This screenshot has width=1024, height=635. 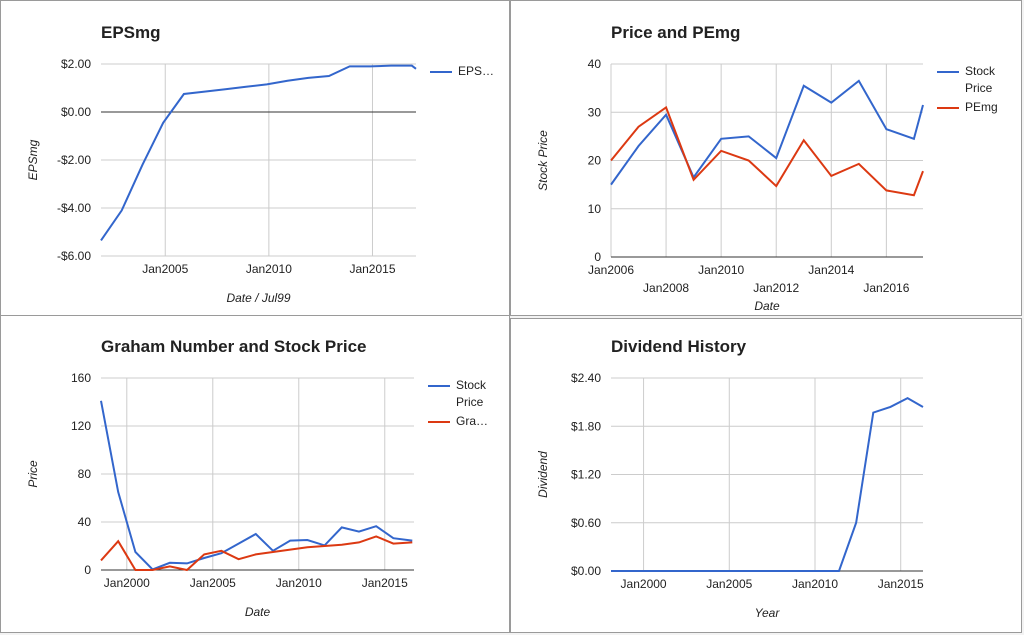 I want to click on chart-title: Price and PEmg, so click(x=675, y=32).